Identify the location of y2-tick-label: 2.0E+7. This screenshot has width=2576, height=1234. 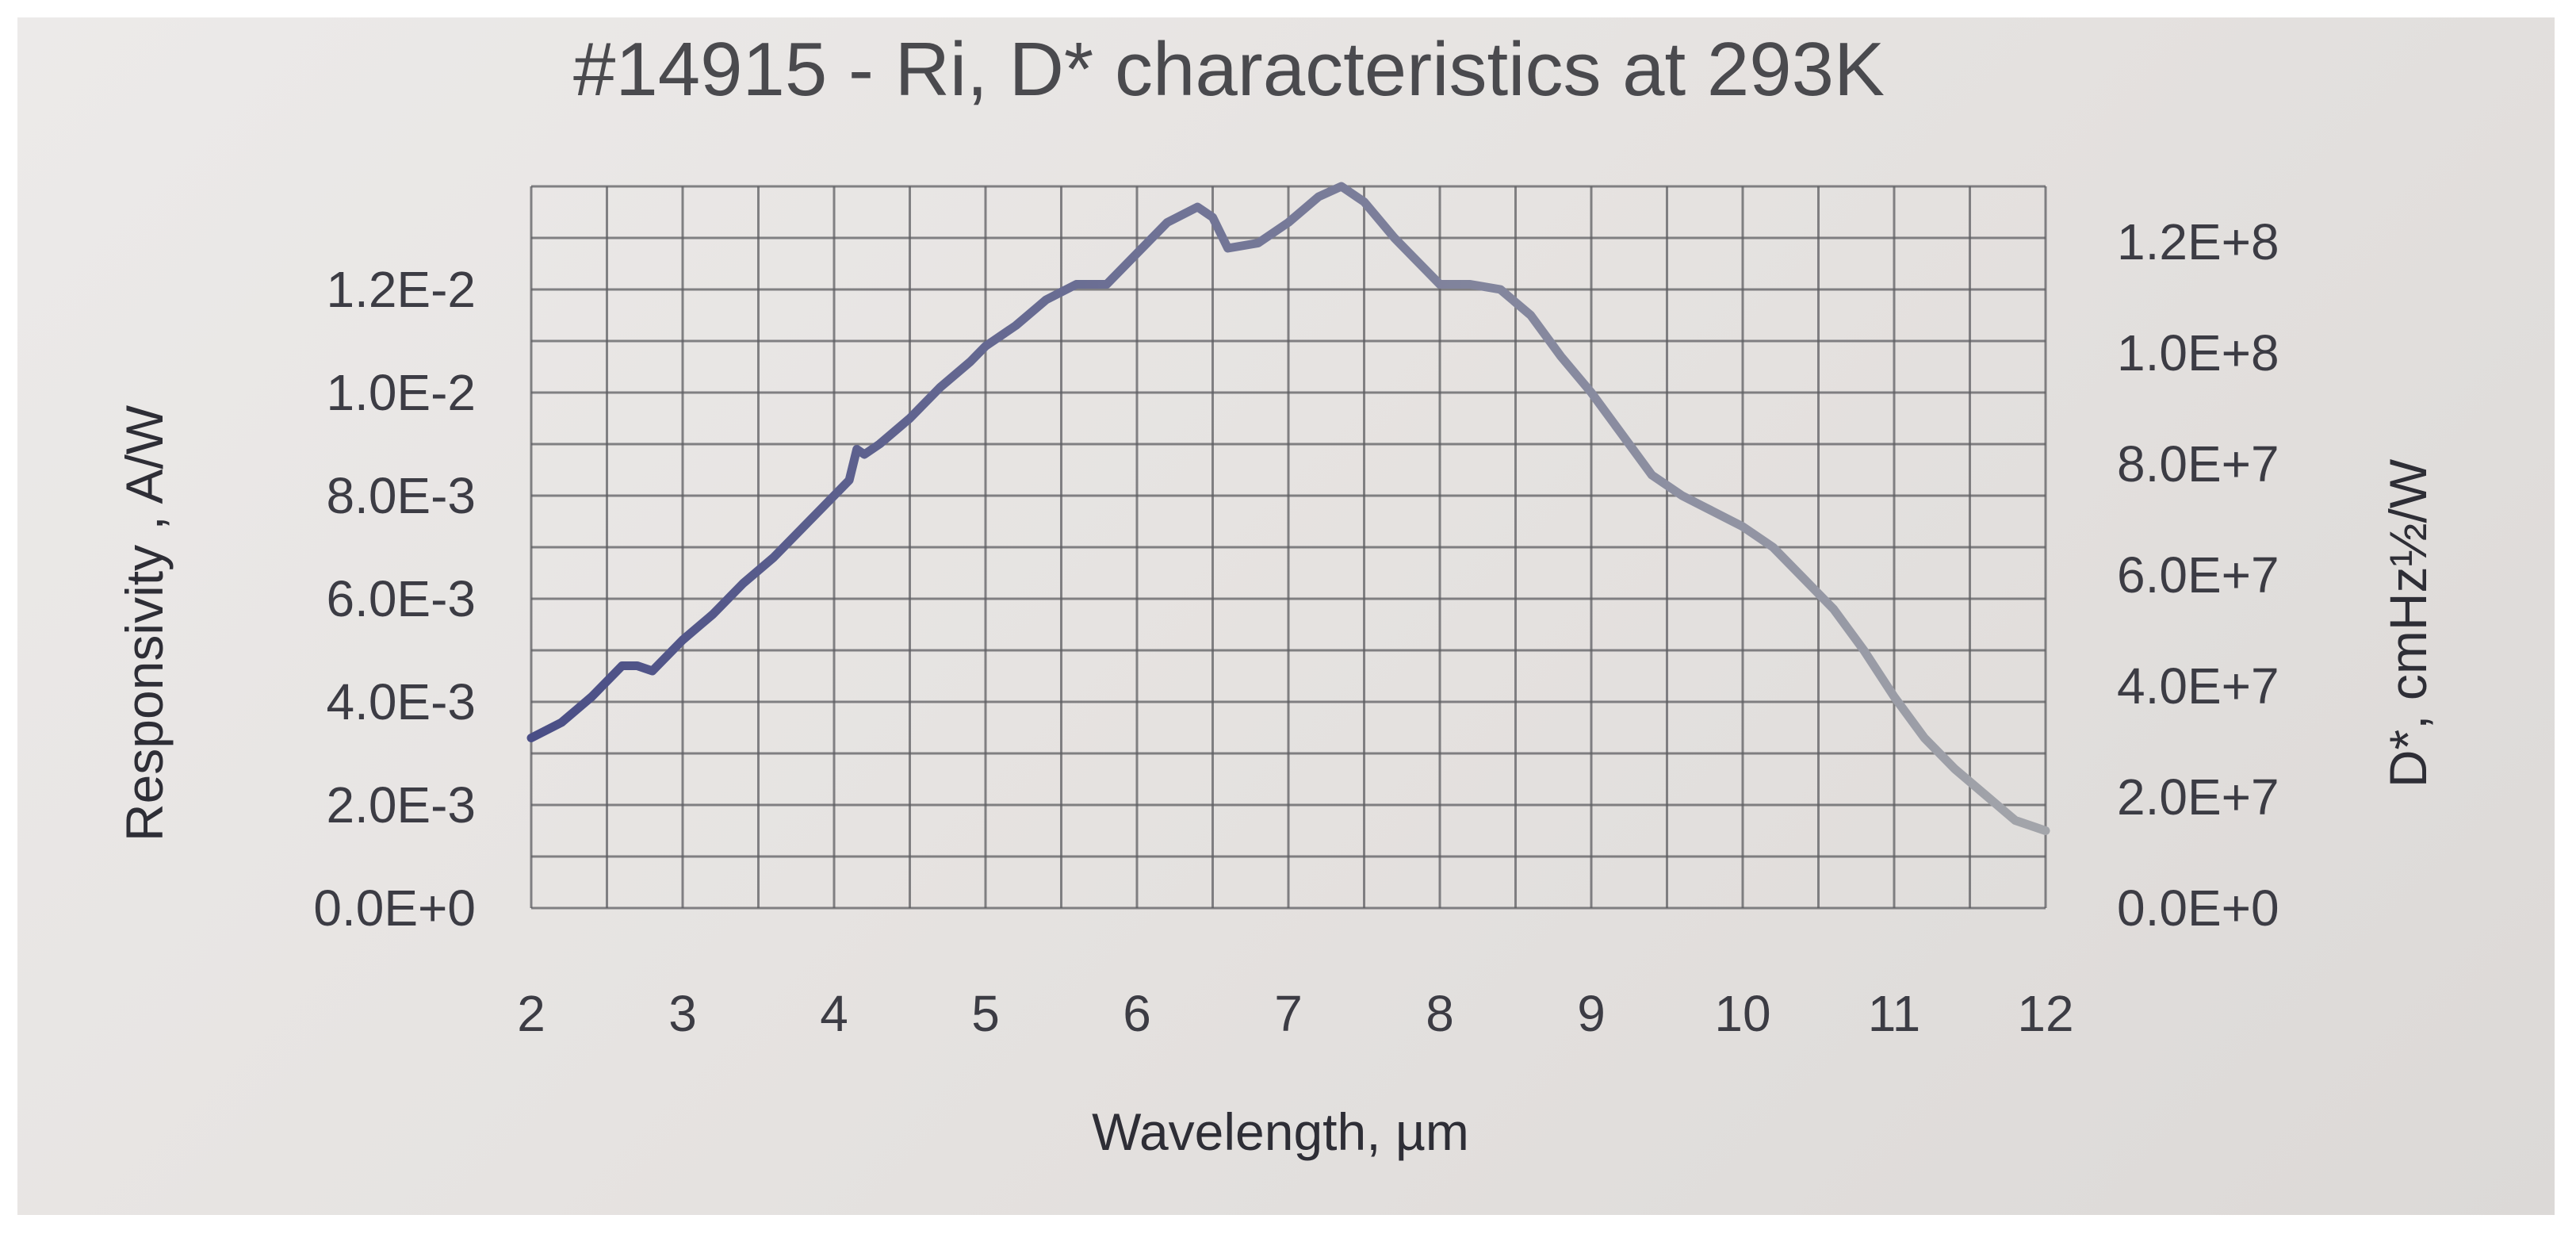
(2198, 797).